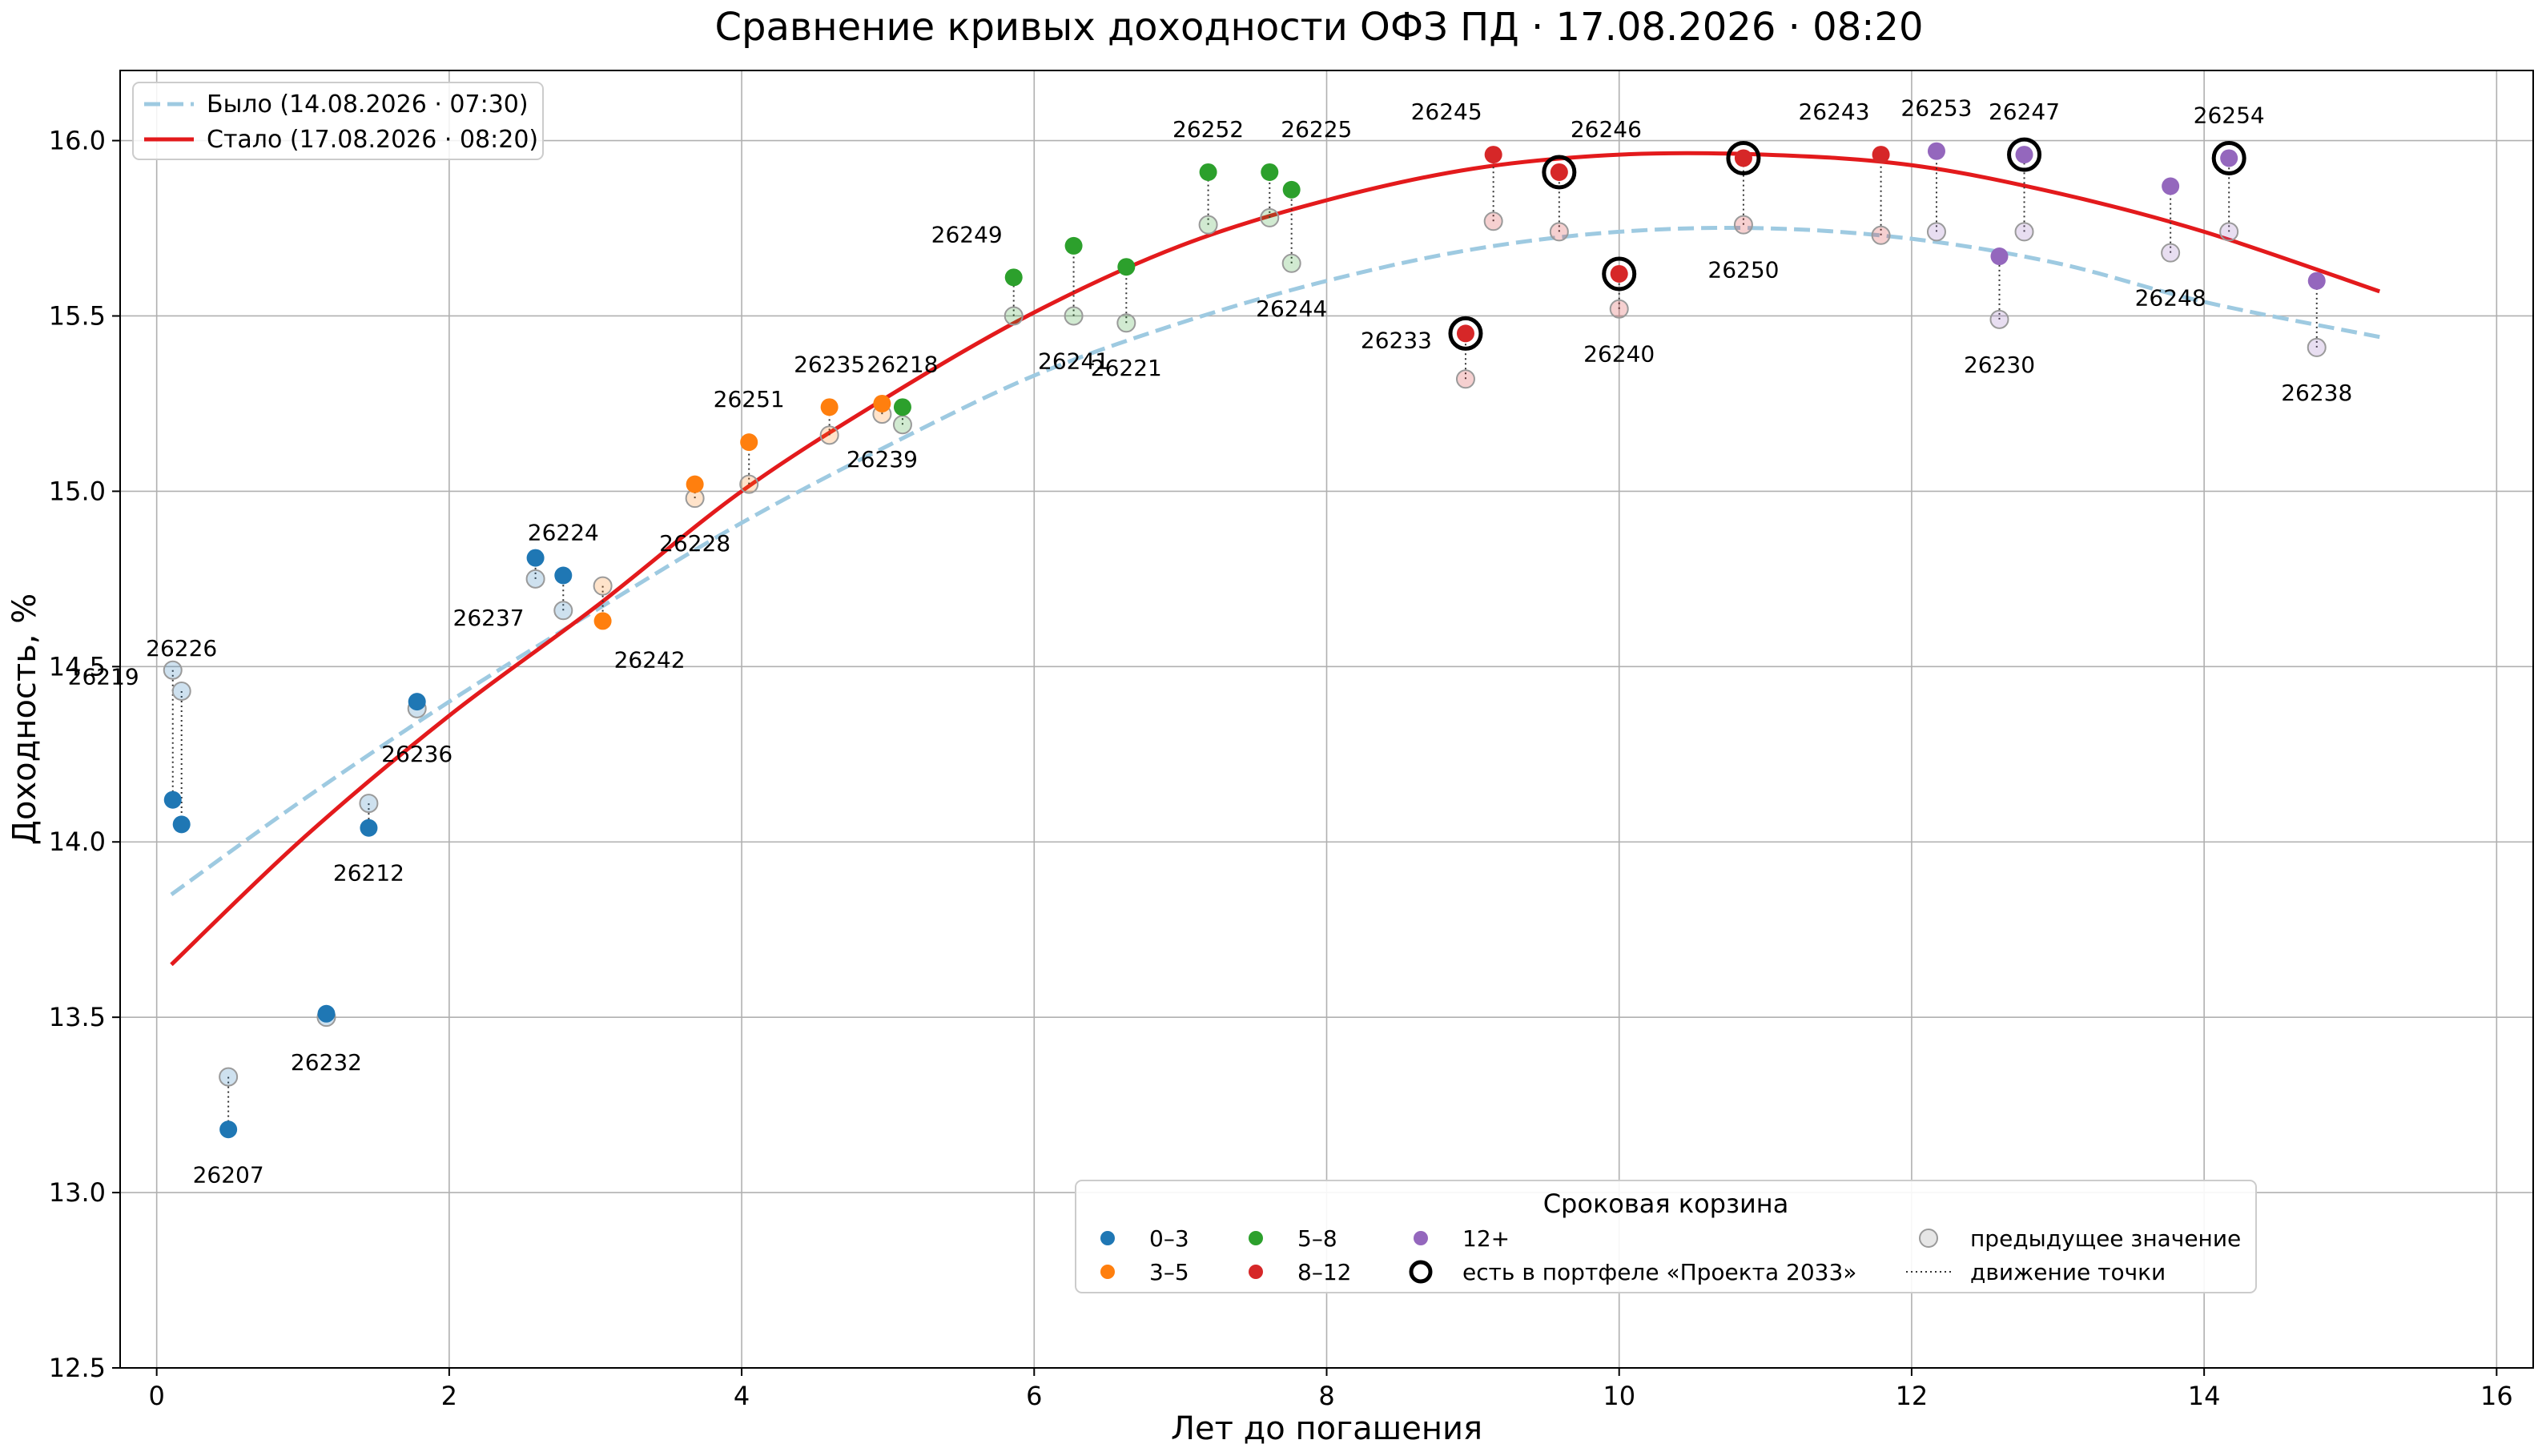  I want to click on bond-label: 26249, so click(967, 234).